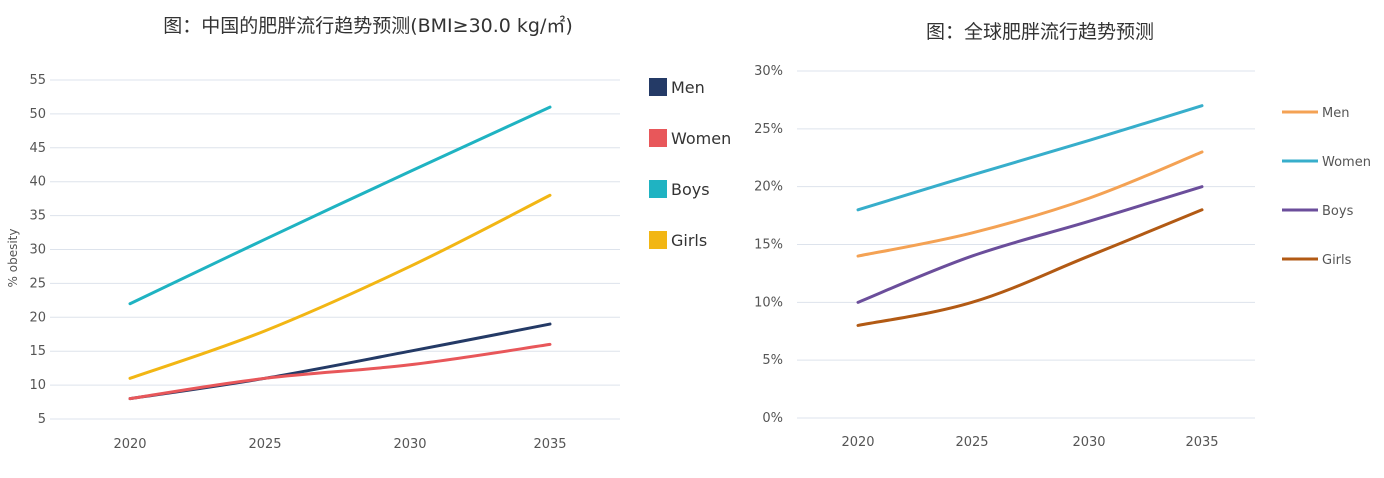 The image size is (1384, 478). I want to click on chart-china-y-tick-label: 40, so click(37, 182).